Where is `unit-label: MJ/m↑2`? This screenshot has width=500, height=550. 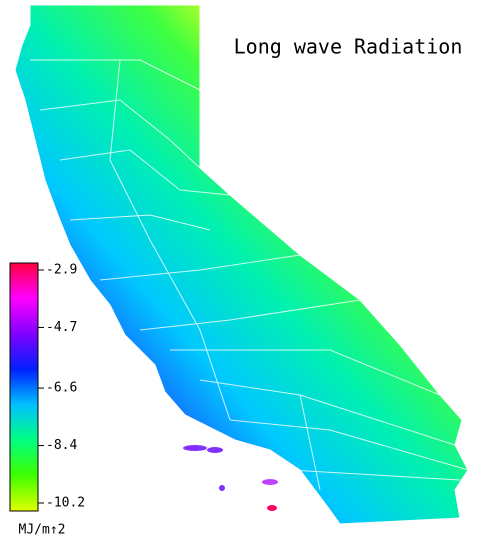
unit-label: MJ/m↑2 is located at coordinates (42, 530).